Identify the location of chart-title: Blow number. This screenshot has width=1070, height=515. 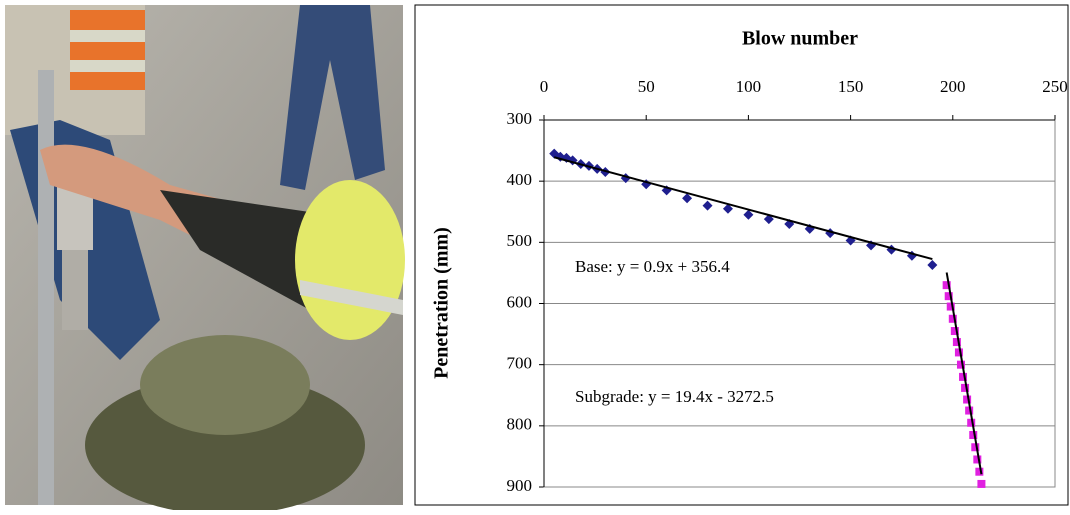
(800, 39).